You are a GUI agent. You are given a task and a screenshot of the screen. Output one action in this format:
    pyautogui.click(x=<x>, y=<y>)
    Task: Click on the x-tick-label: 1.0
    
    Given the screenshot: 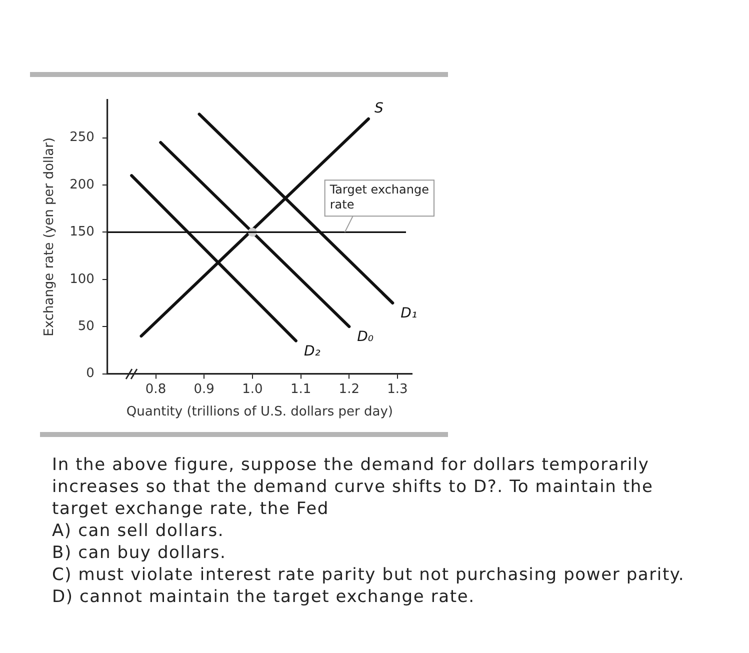 What is the action you would take?
    pyautogui.click(x=252, y=389)
    